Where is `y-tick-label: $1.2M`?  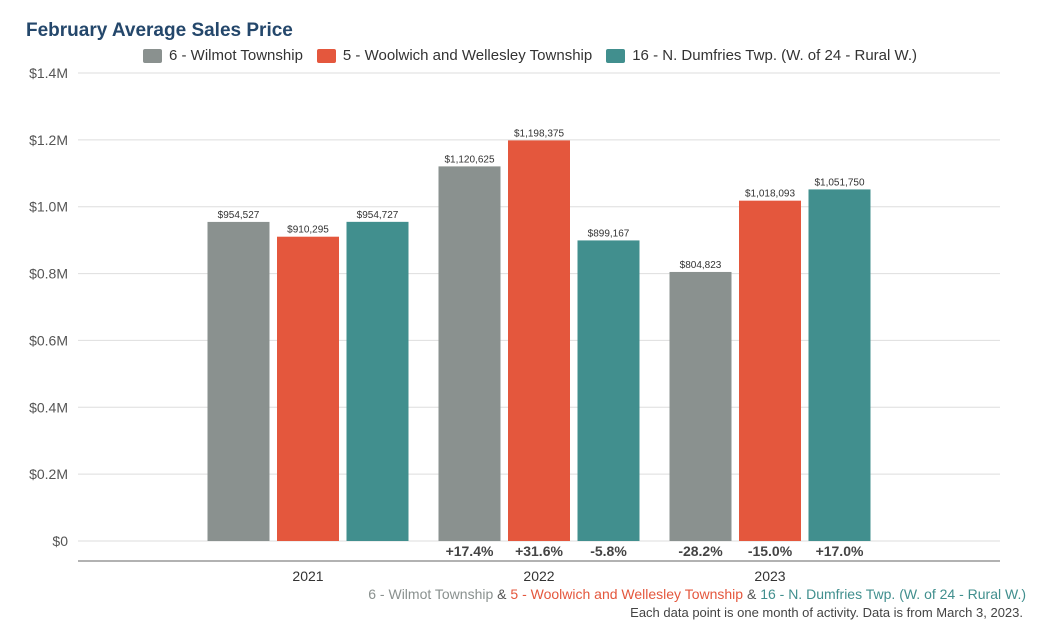
y-tick-label: $1.2M is located at coordinates (48, 140).